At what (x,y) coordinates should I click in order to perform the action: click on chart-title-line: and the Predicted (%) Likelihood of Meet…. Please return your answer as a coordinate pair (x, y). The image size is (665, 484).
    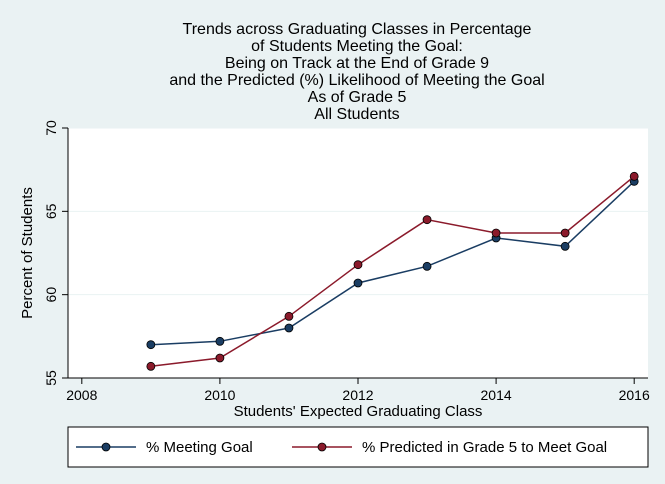
    Looking at the image, I should click on (356, 80).